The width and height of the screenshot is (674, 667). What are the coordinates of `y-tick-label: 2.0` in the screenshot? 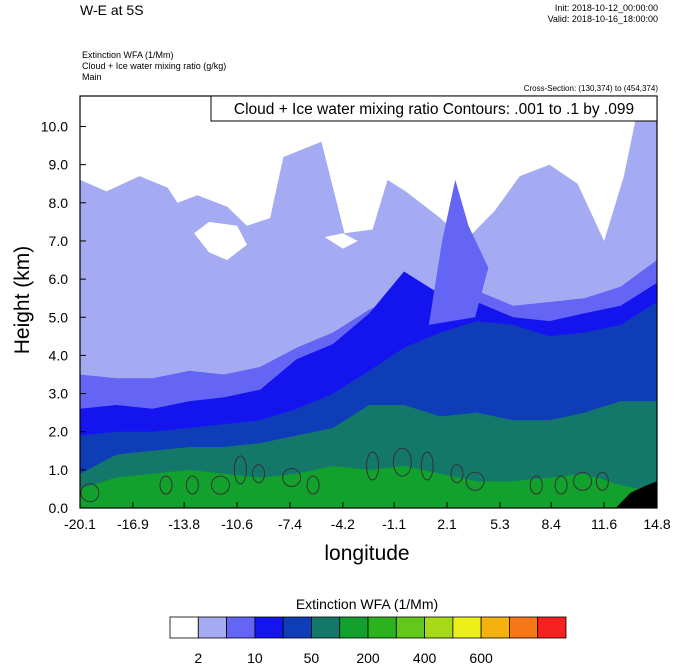 It's located at (59, 432).